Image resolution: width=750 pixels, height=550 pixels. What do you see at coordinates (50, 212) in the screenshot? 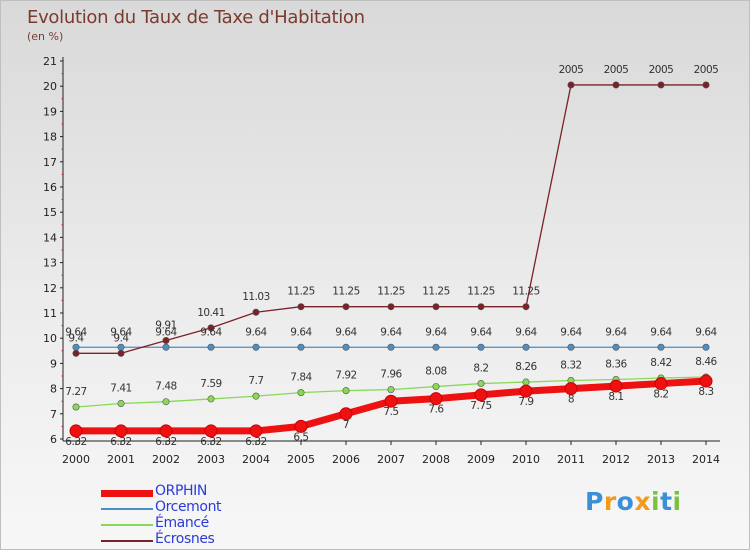
I see `y-tick-label: 15` at bounding box center [50, 212].